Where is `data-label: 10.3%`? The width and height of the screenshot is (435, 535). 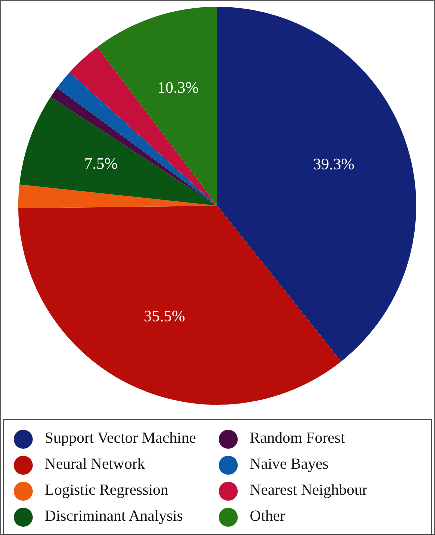 data-label: 10.3% is located at coordinates (178, 89).